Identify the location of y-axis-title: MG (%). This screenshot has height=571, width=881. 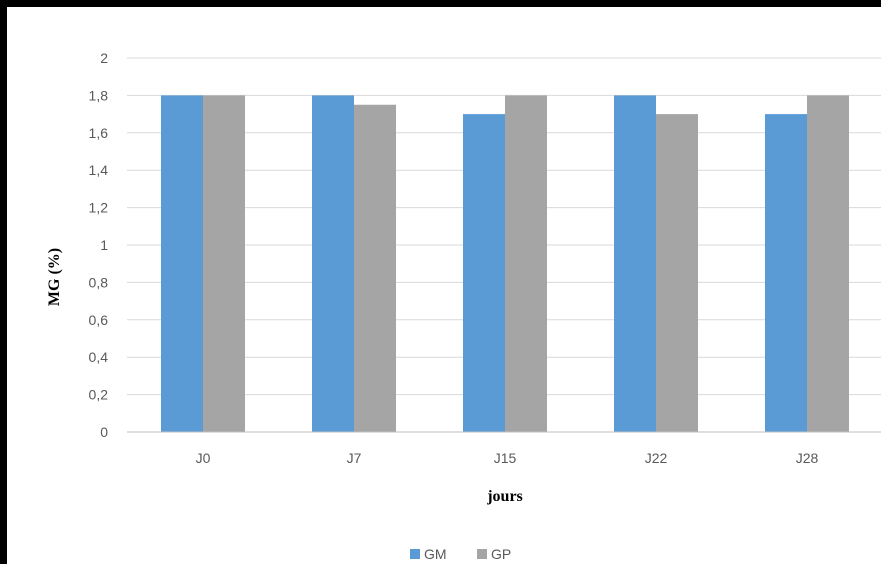
(54, 277).